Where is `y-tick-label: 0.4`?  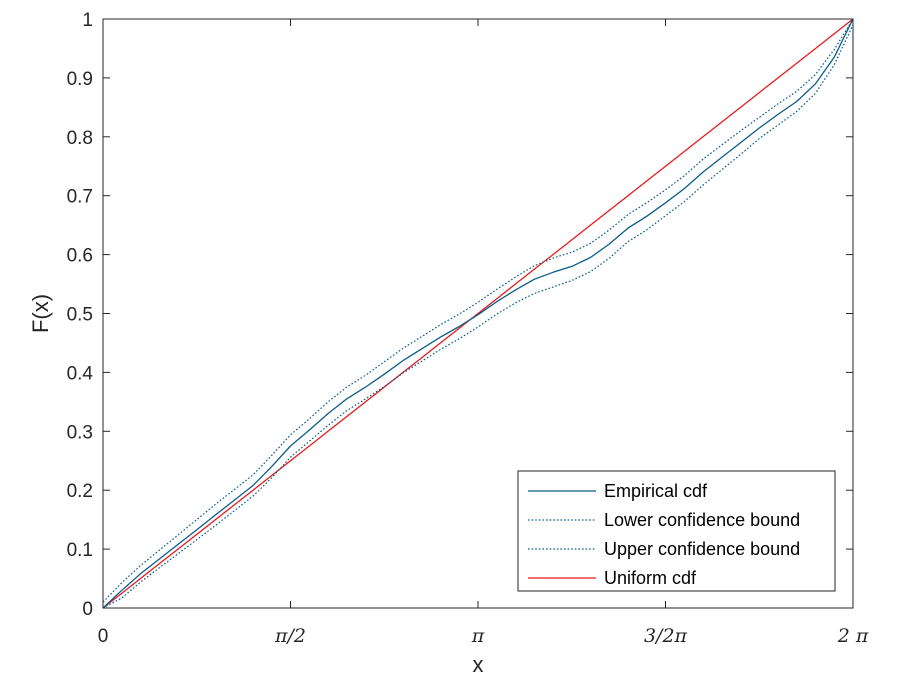 y-tick-label: 0.4 is located at coordinates (80, 373).